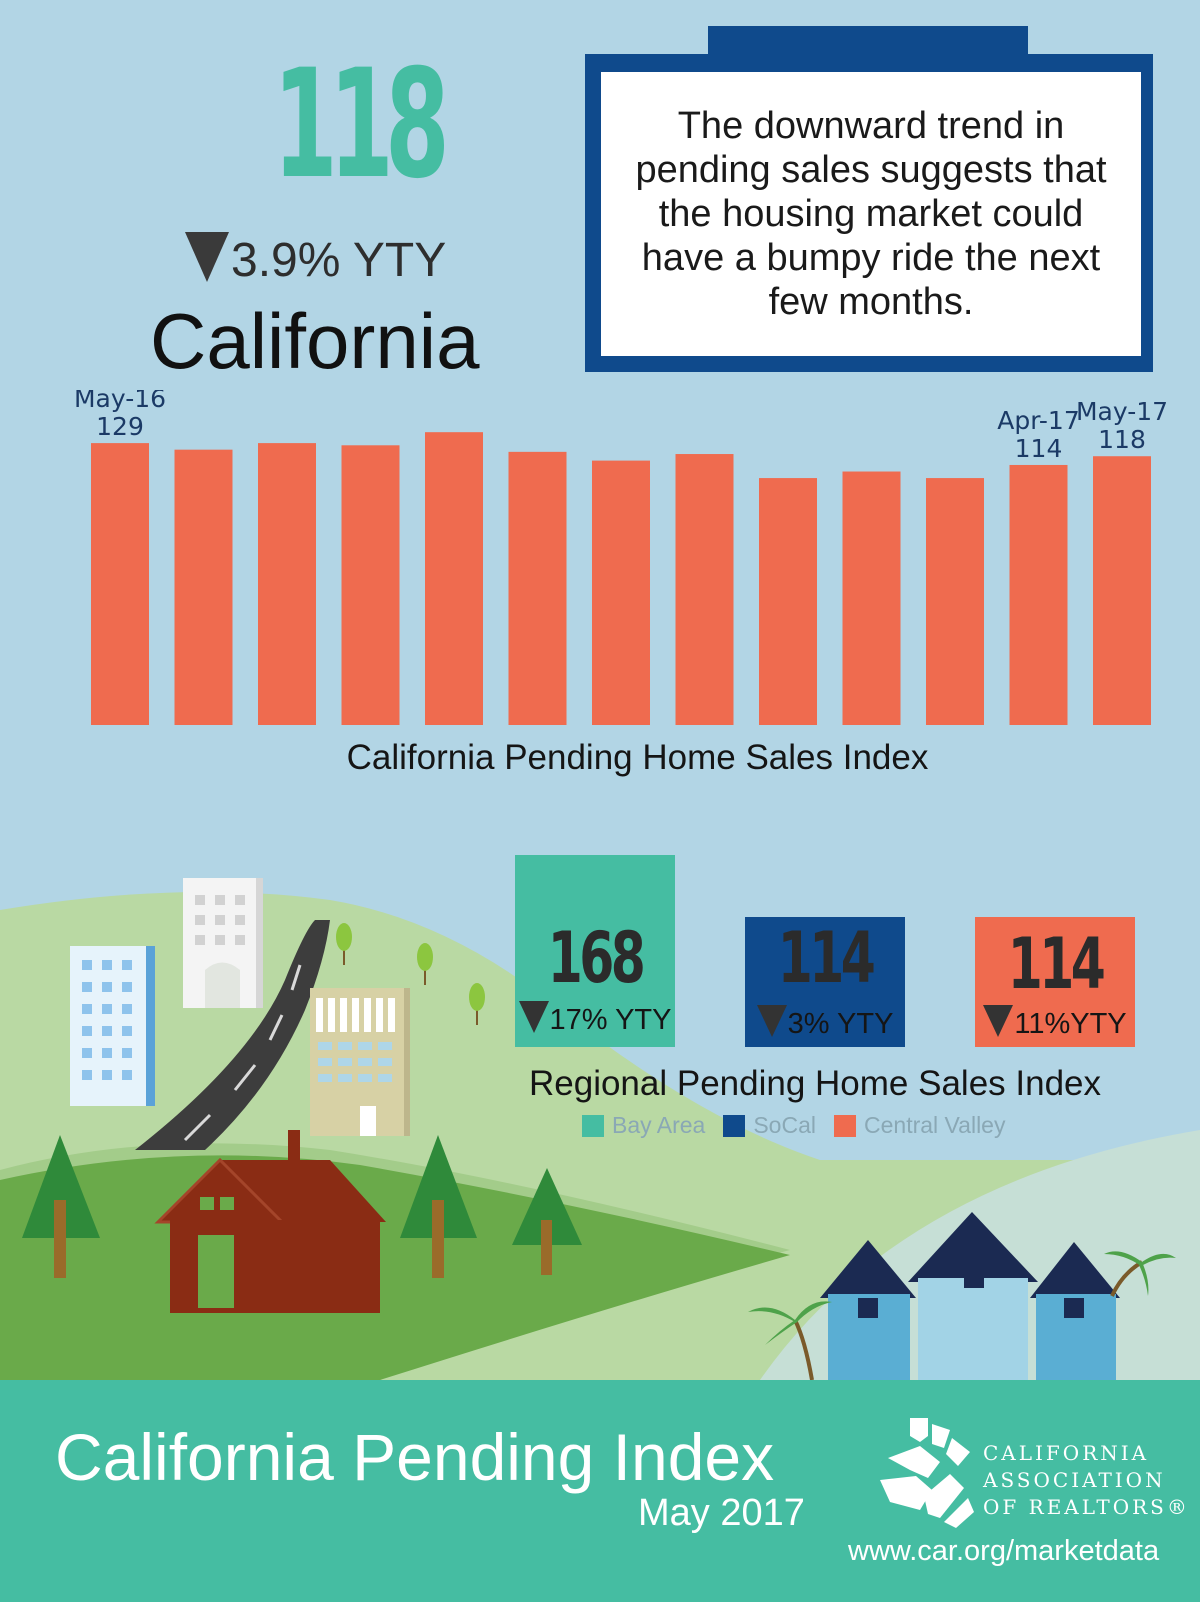 This screenshot has width=1200, height=1602. I want to click on website-link: www.car.org/marketdata, so click(1004, 1551).